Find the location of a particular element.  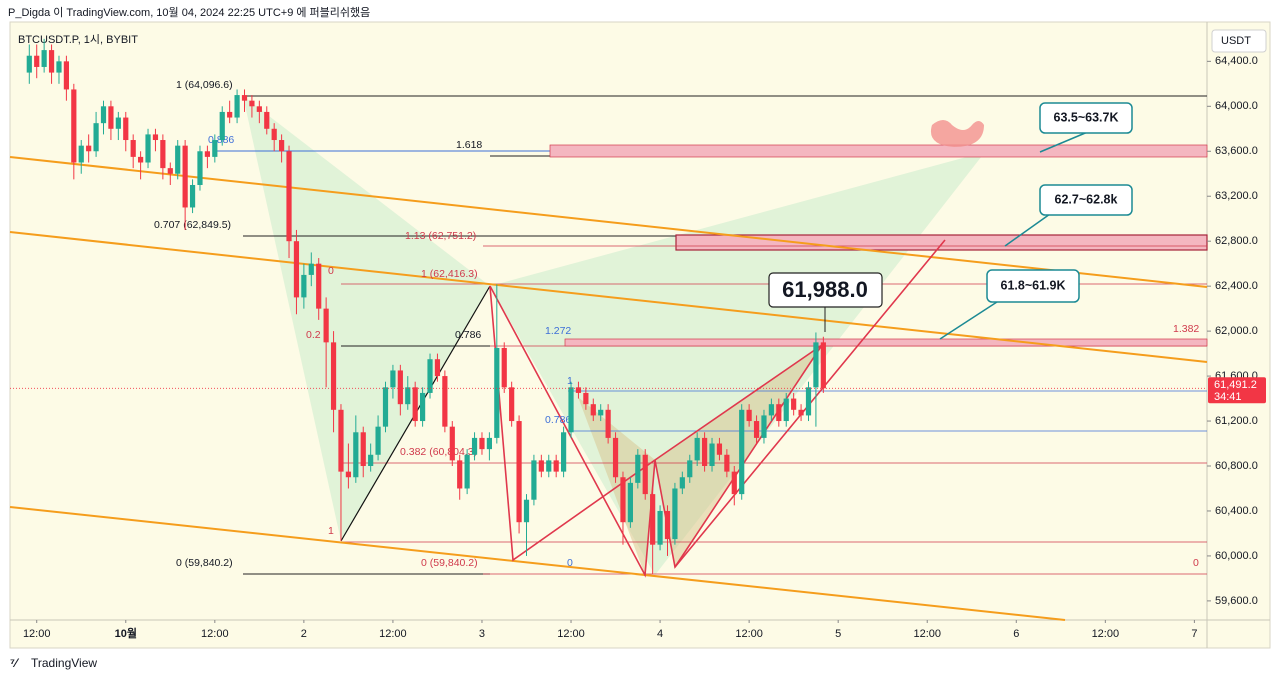

x-tick-label: 7 is located at coordinates (1194, 634).